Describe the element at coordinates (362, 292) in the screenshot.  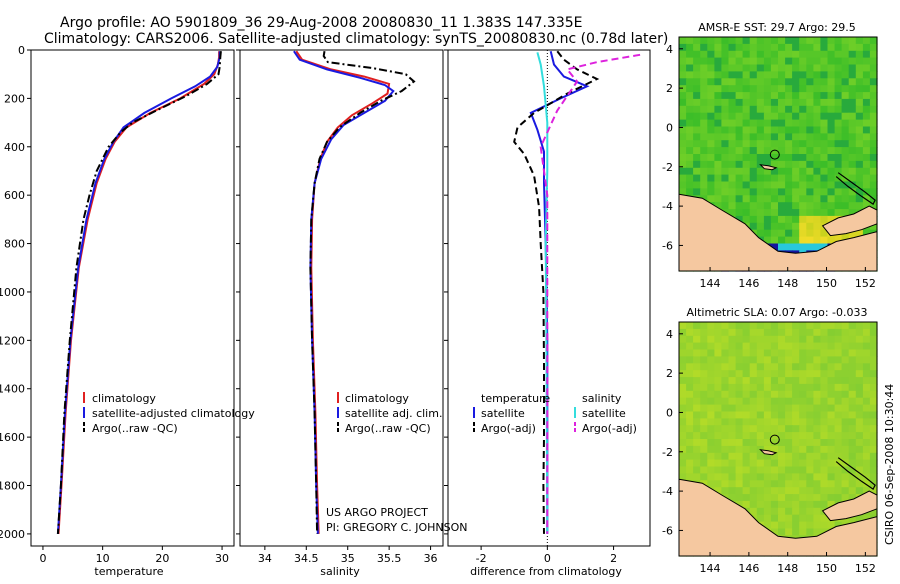
I see `series-line-argo-raw-qc` at that location.